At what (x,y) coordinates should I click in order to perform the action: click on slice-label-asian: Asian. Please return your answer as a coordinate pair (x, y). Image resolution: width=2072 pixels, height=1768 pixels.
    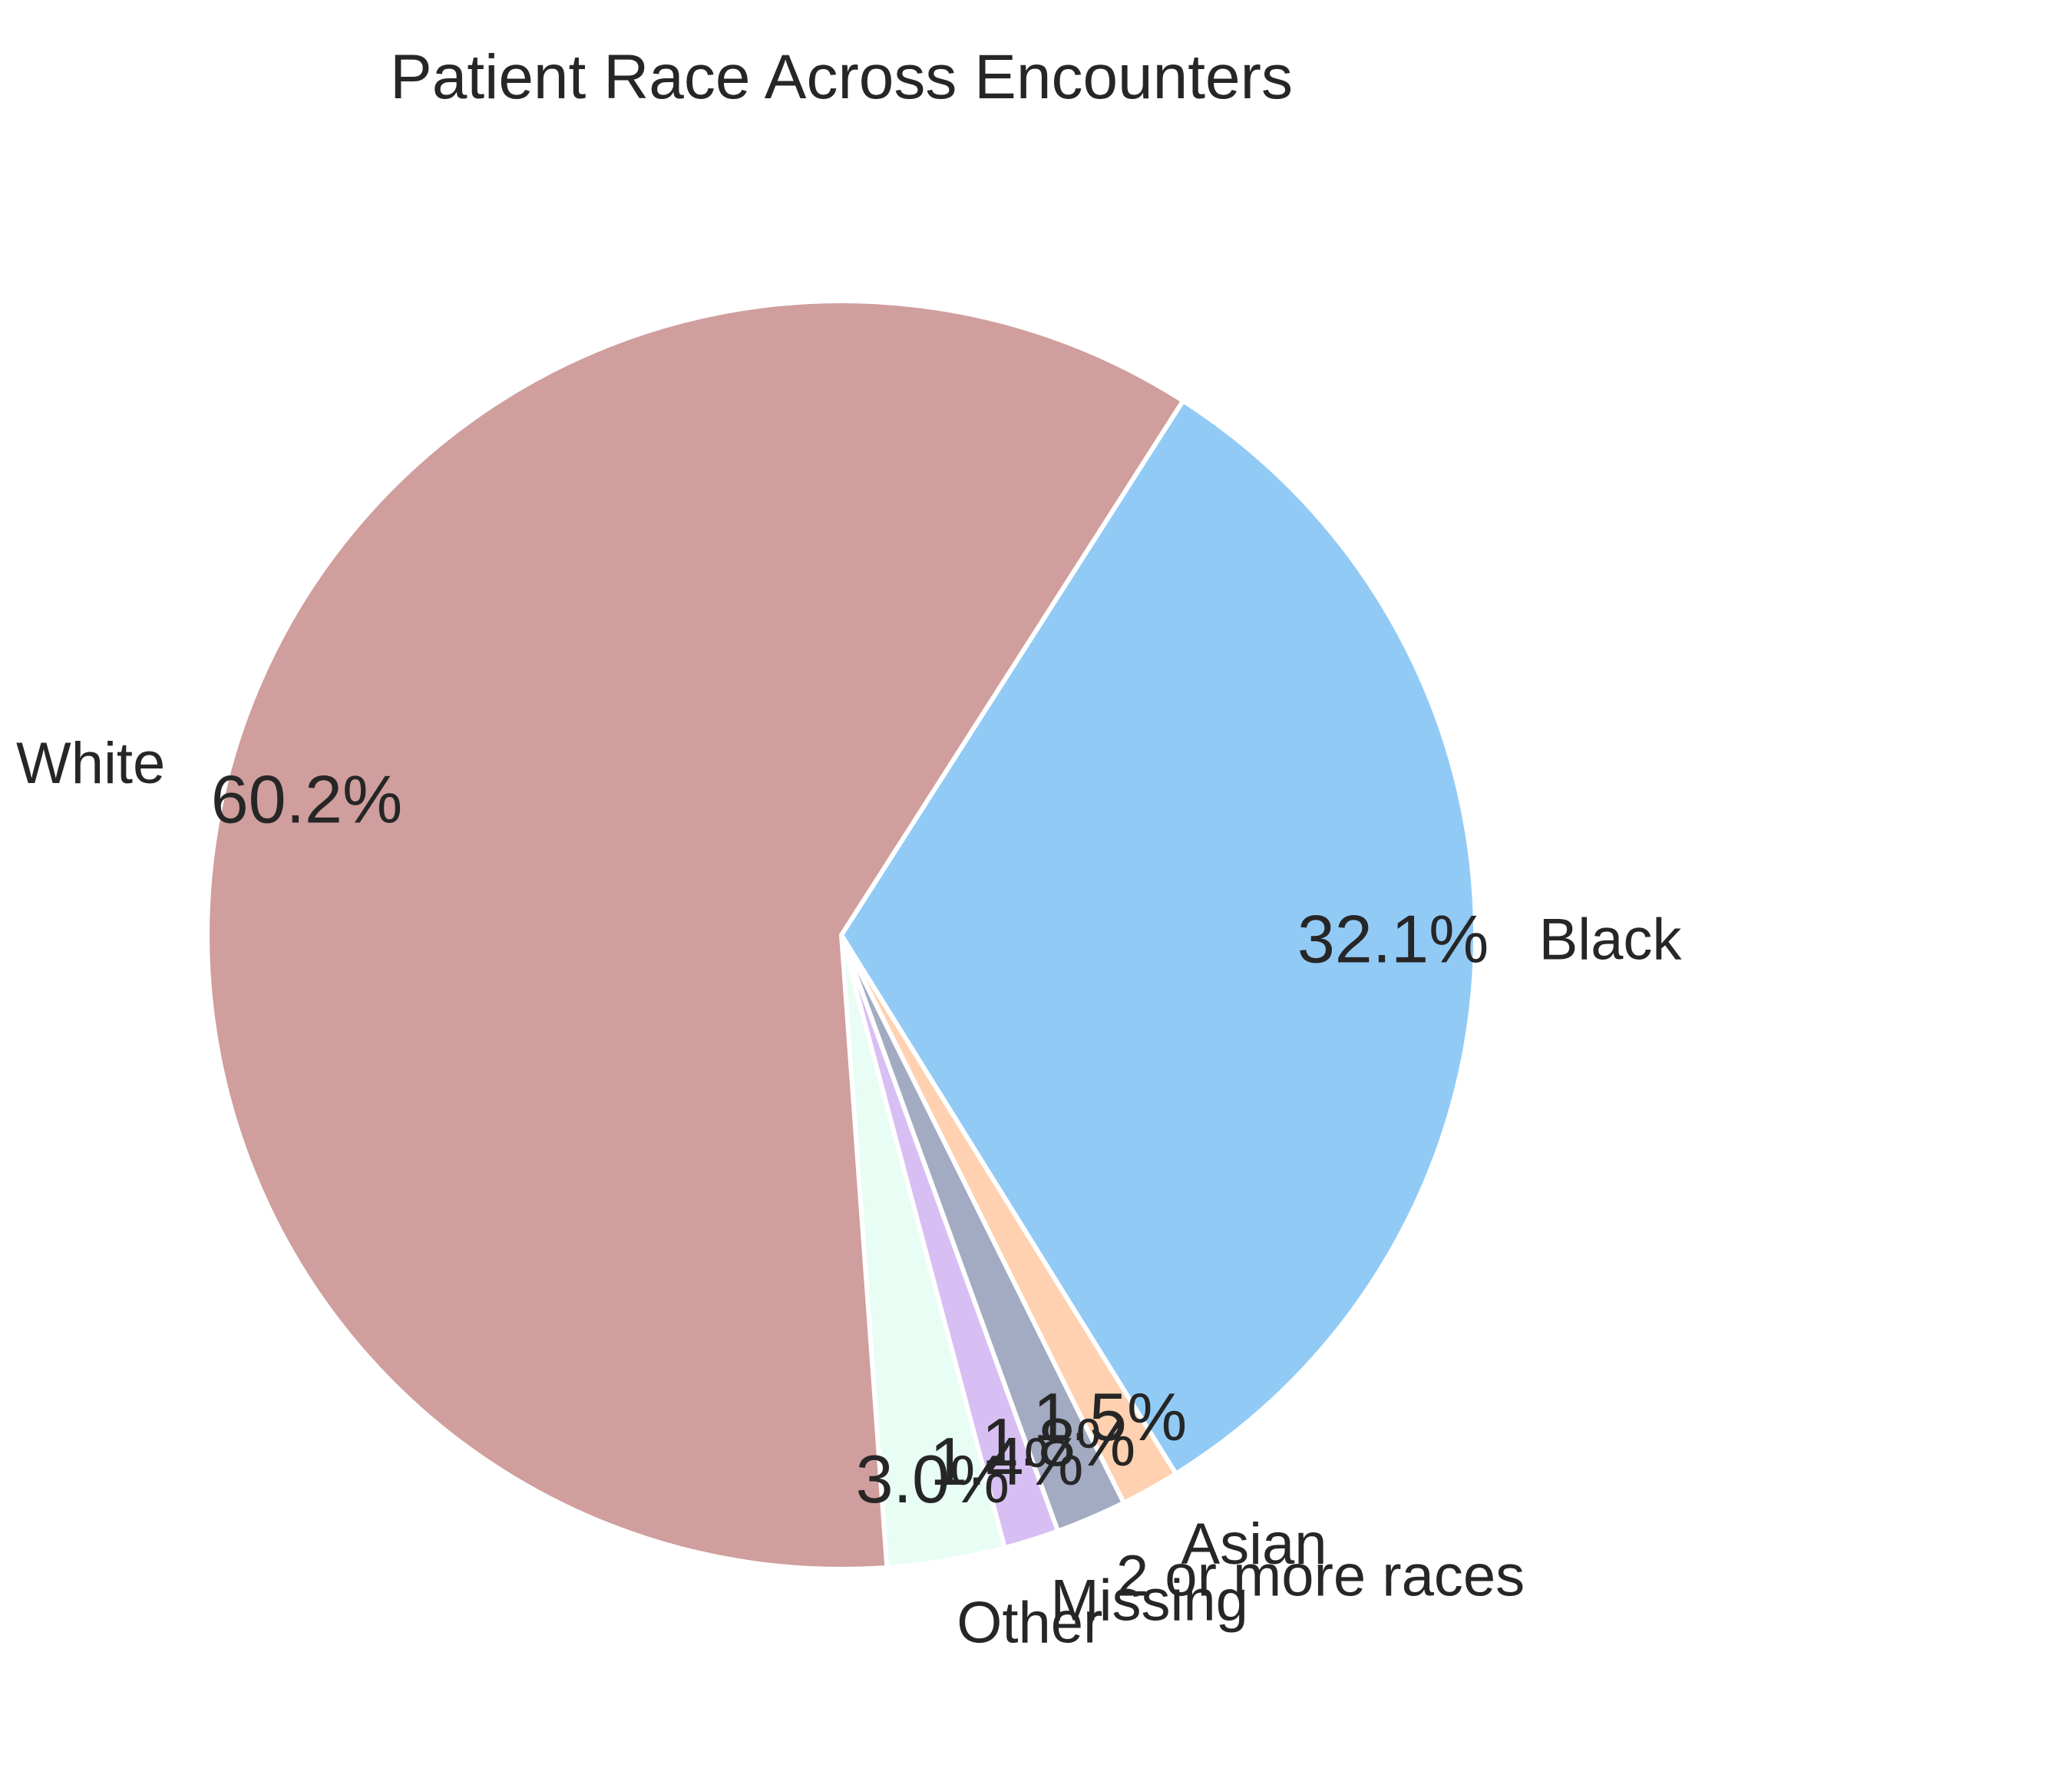
    Looking at the image, I should click on (1254, 1544).